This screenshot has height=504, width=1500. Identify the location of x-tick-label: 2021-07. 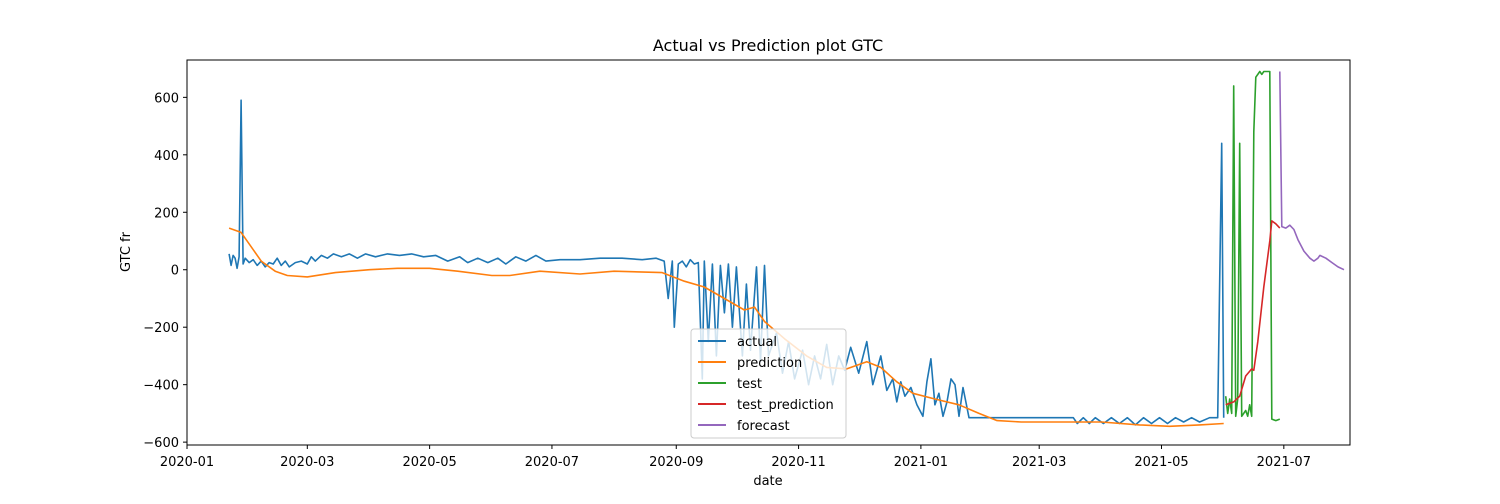
(1284, 462).